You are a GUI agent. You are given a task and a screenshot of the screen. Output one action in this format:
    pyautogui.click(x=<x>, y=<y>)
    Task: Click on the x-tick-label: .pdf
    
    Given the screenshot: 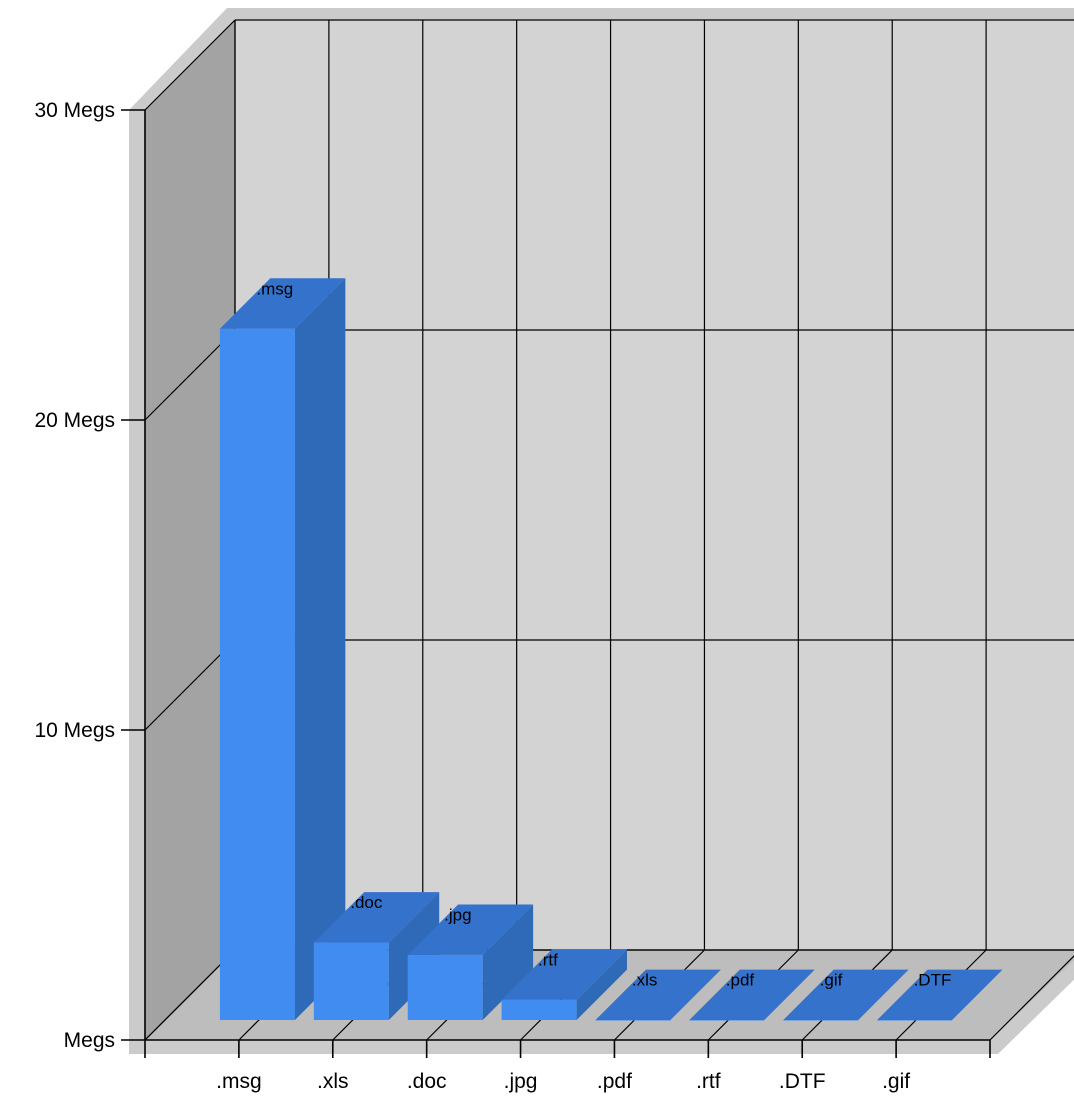 What is the action you would take?
    pyautogui.click(x=614, y=1081)
    